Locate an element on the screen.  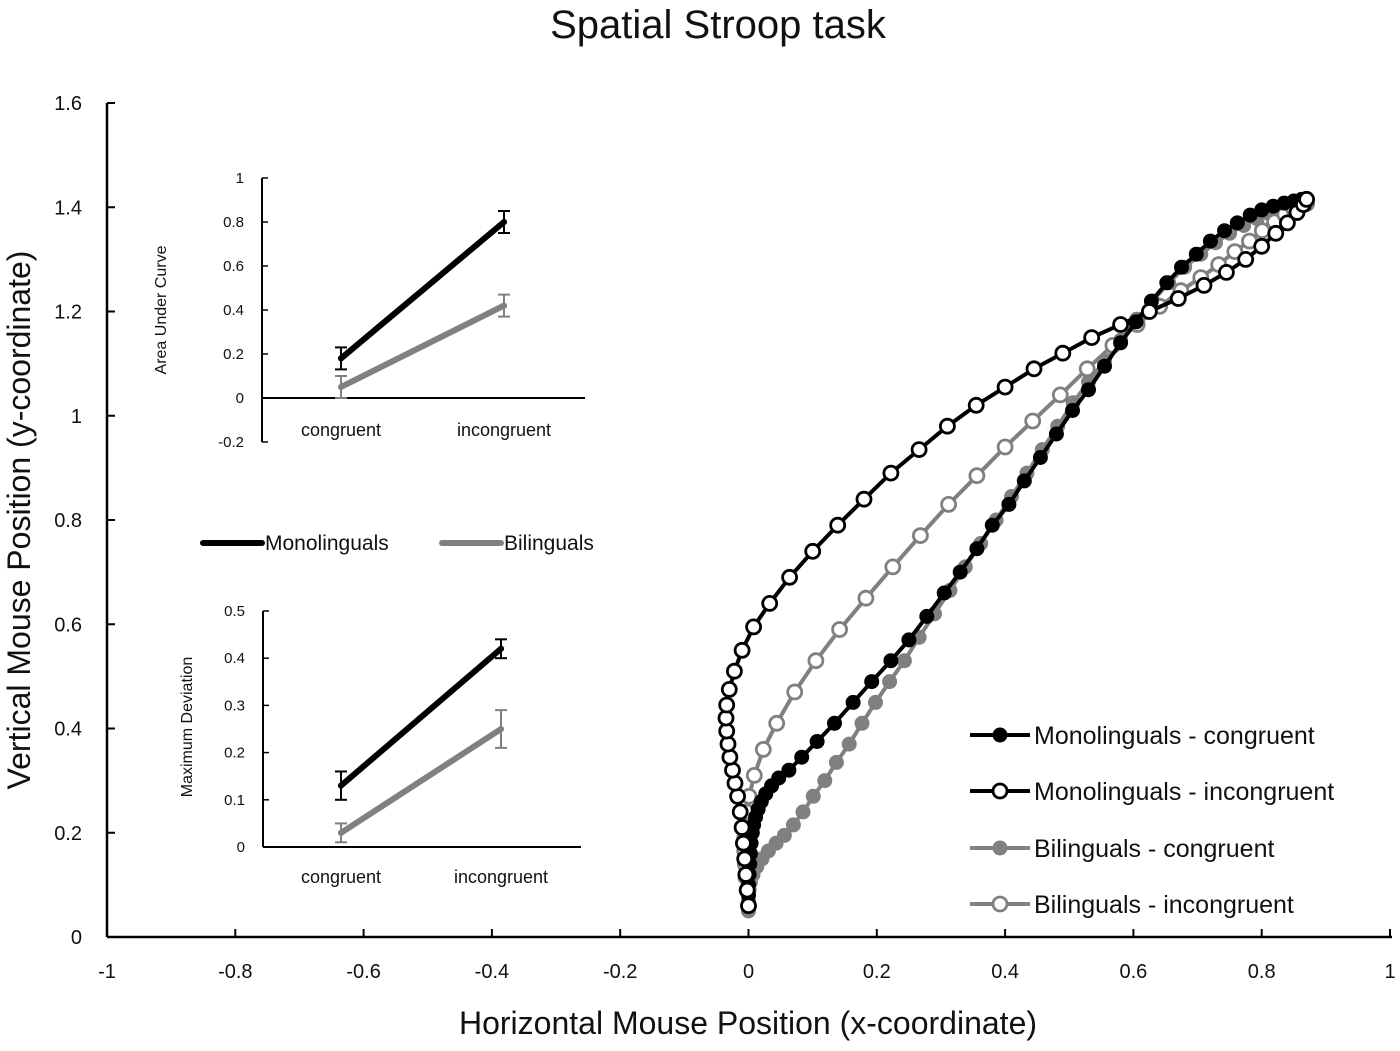
x-tick-label: 0.6 is located at coordinates (1133, 972).